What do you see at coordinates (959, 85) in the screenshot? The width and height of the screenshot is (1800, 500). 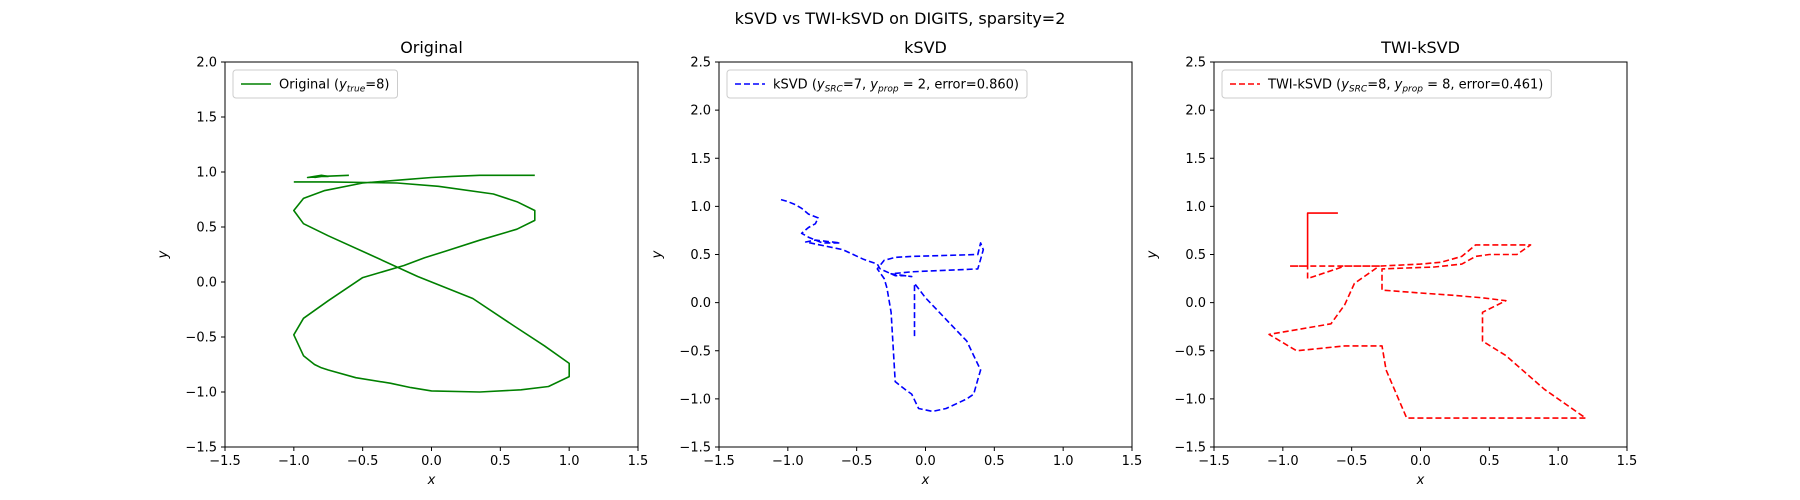 I see `legend-part-rest2: = 2, error=0.860)` at bounding box center [959, 85].